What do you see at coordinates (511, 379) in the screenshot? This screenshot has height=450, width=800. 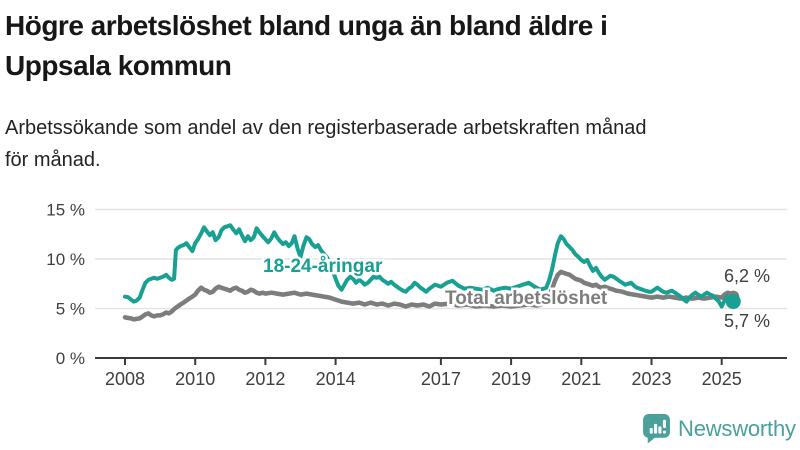 I see `x-tick-label: 2019` at bounding box center [511, 379].